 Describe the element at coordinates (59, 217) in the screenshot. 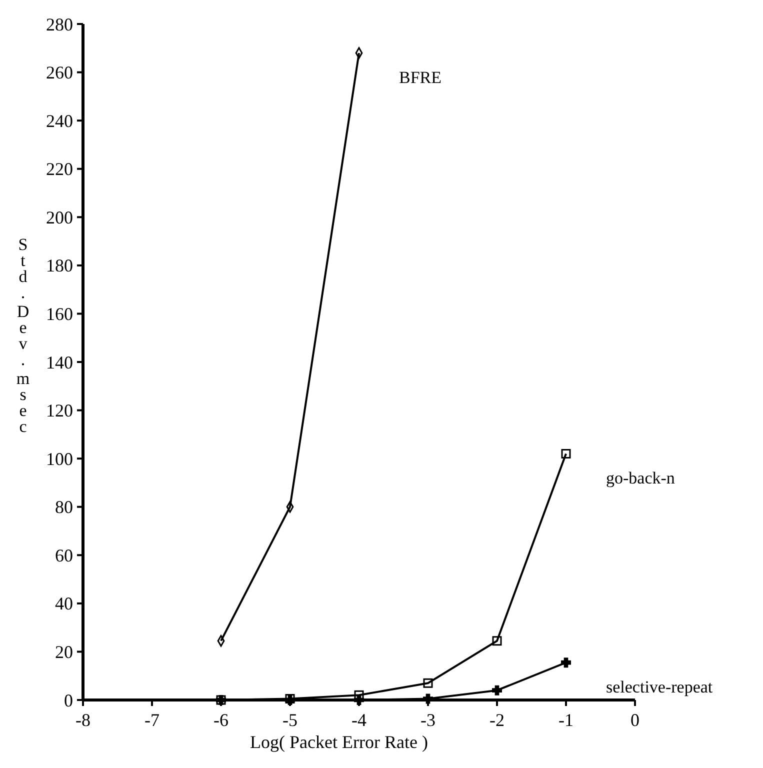

I see `y-tick-label: 200` at that location.